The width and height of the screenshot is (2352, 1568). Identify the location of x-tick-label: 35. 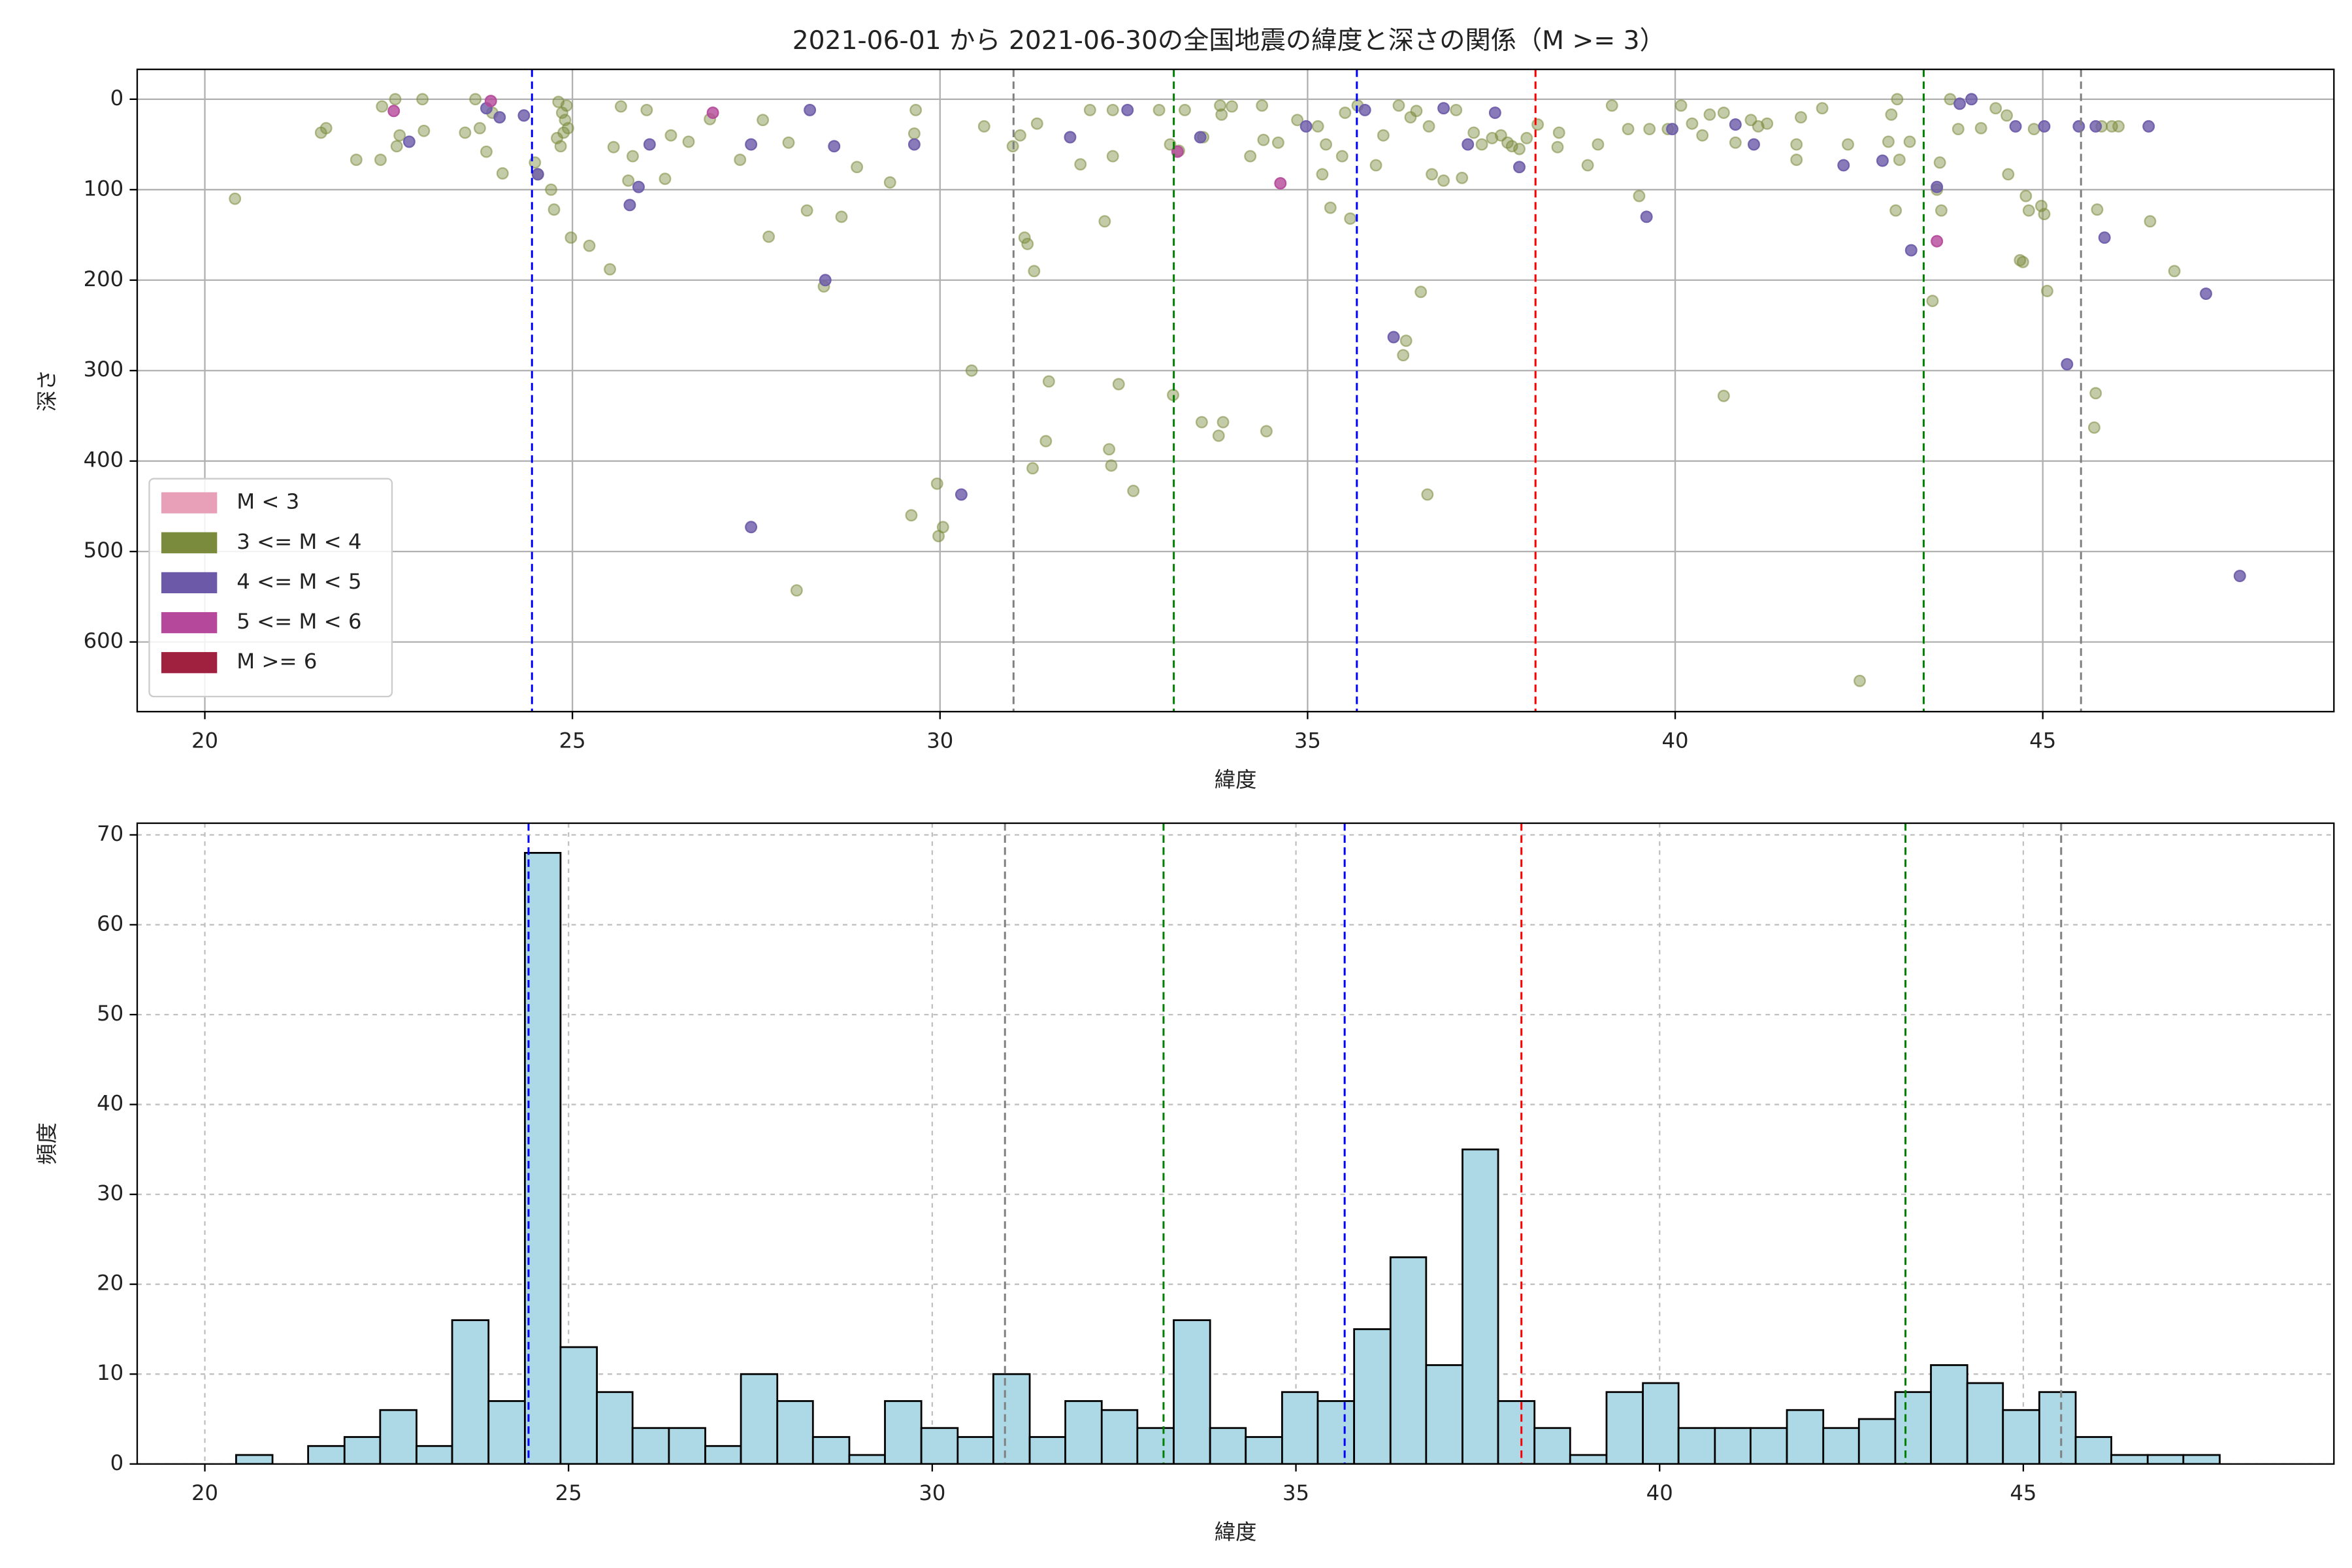
(1295, 1492).